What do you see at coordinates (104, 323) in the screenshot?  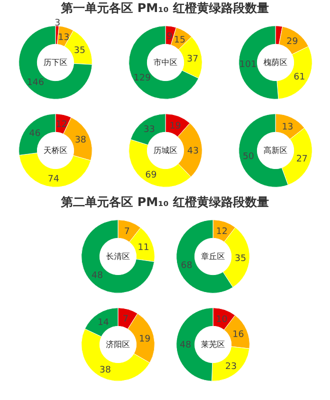 I see `data-label: 14` at bounding box center [104, 323].